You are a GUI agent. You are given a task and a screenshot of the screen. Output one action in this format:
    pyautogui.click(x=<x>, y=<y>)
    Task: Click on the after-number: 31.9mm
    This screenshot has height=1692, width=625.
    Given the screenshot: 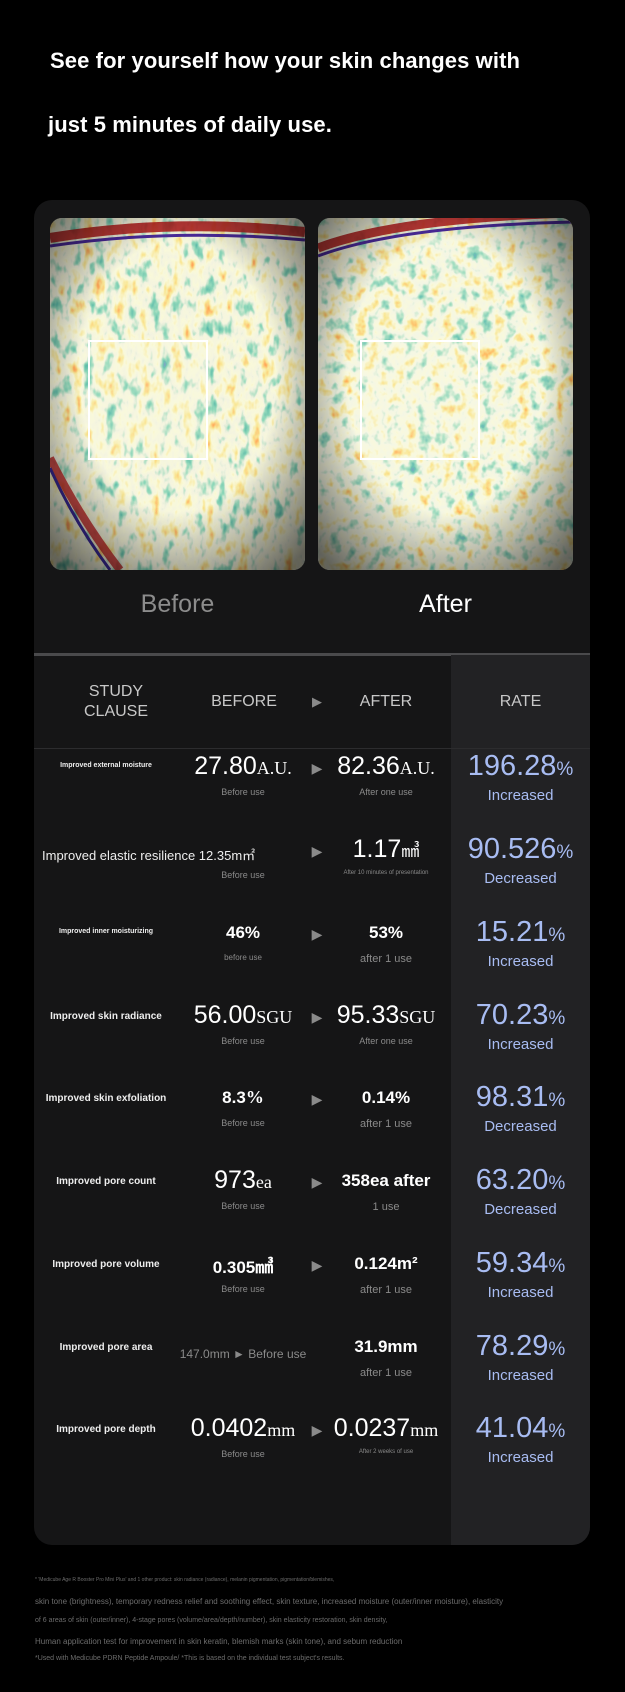 What is the action you would take?
    pyautogui.click(x=386, y=1346)
    